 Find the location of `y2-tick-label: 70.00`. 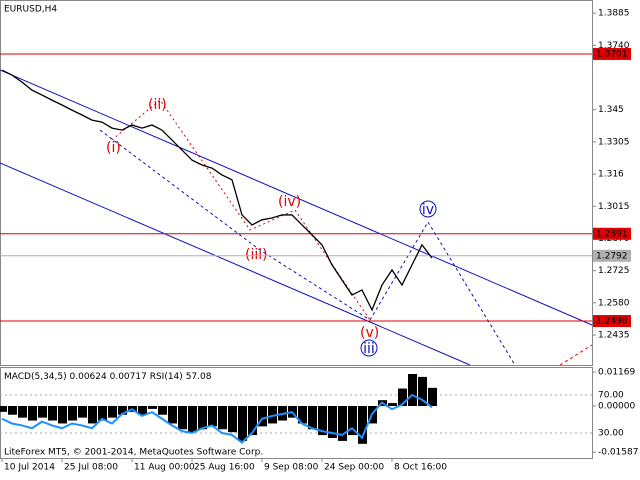

y2-tick-label: 70.00 is located at coordinates (611, 396).